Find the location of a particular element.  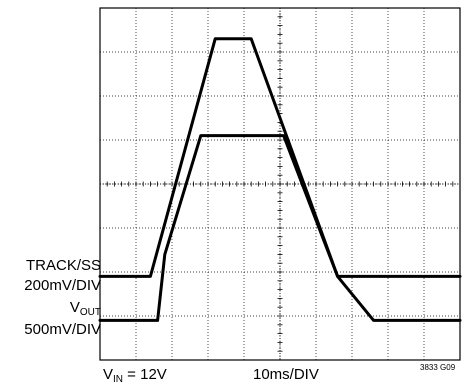

vout-scale-label: 500mV/DIV is located at coordinates (62, 329).